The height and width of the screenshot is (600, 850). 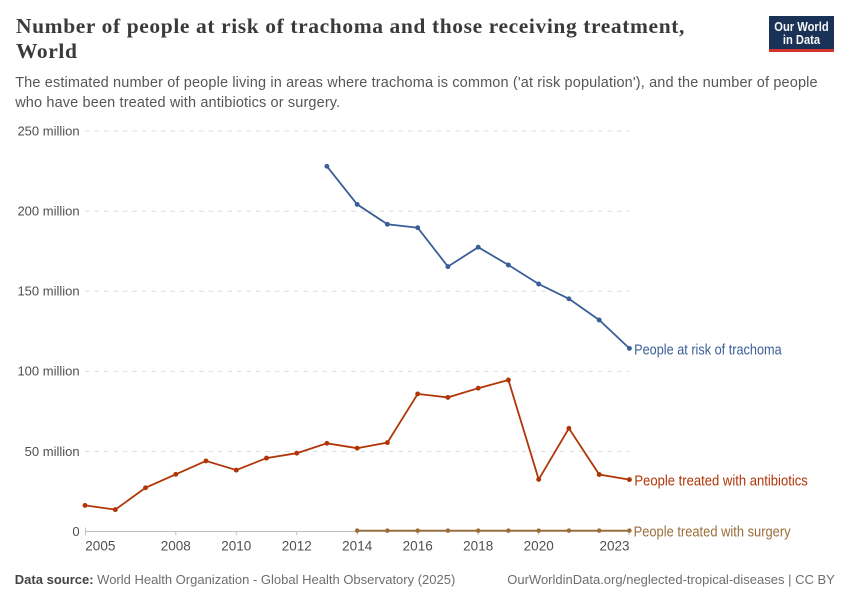 What do you see at coordinates (236, 546) in the screenshot?
I see `svg-text: 2010` at bounding box center [236, 546].